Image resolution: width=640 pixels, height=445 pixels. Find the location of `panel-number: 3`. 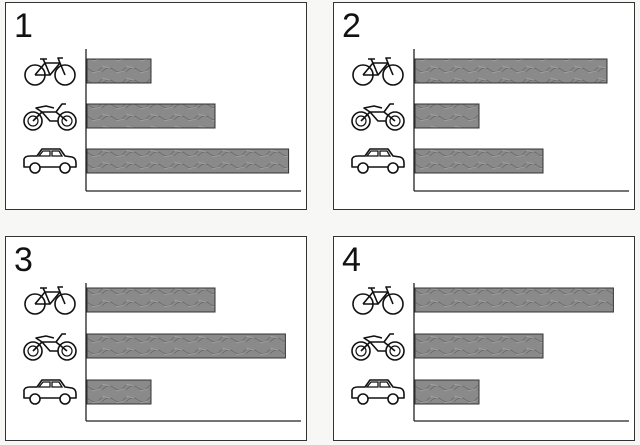

panel-number: 3 is located at coordinates (23, 260).